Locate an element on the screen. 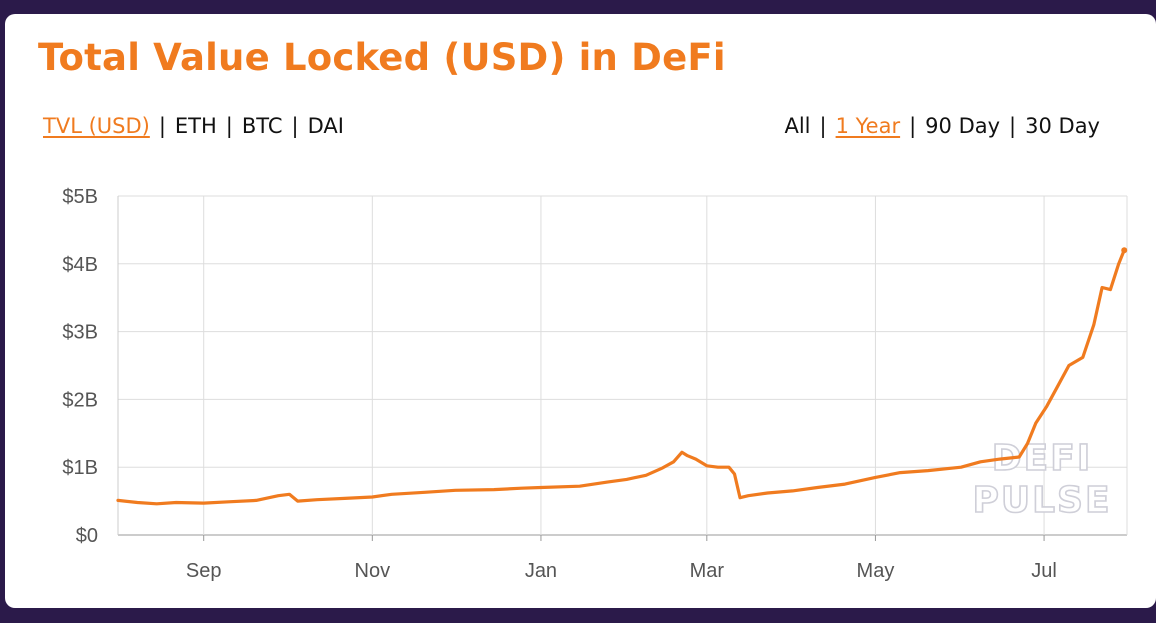 This screenshot has width=1156, height=623. tab-btc: BTC is located at coordinates (262, 126).